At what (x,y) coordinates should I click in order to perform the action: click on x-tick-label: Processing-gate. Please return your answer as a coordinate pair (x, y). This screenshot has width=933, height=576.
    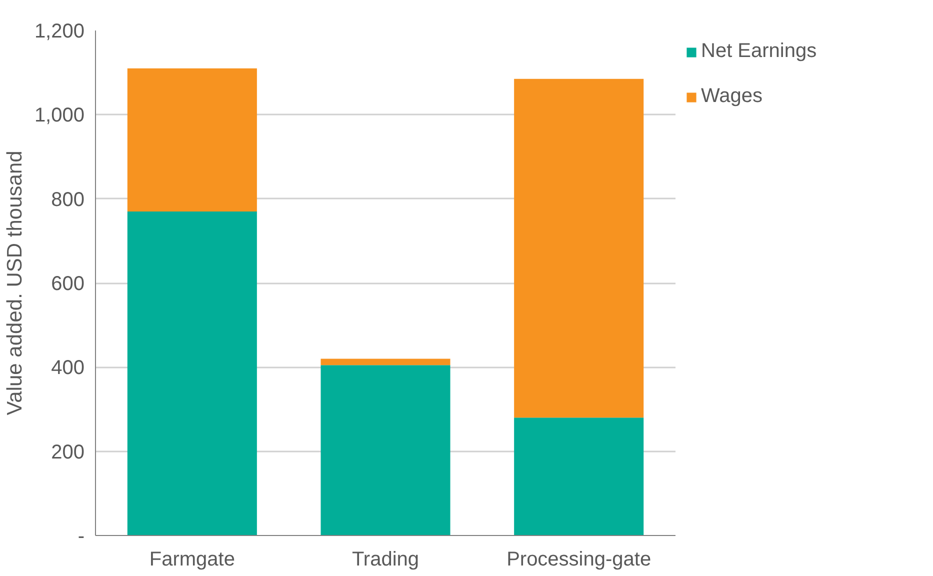
    Looking at the image, I should click on (579, 559).